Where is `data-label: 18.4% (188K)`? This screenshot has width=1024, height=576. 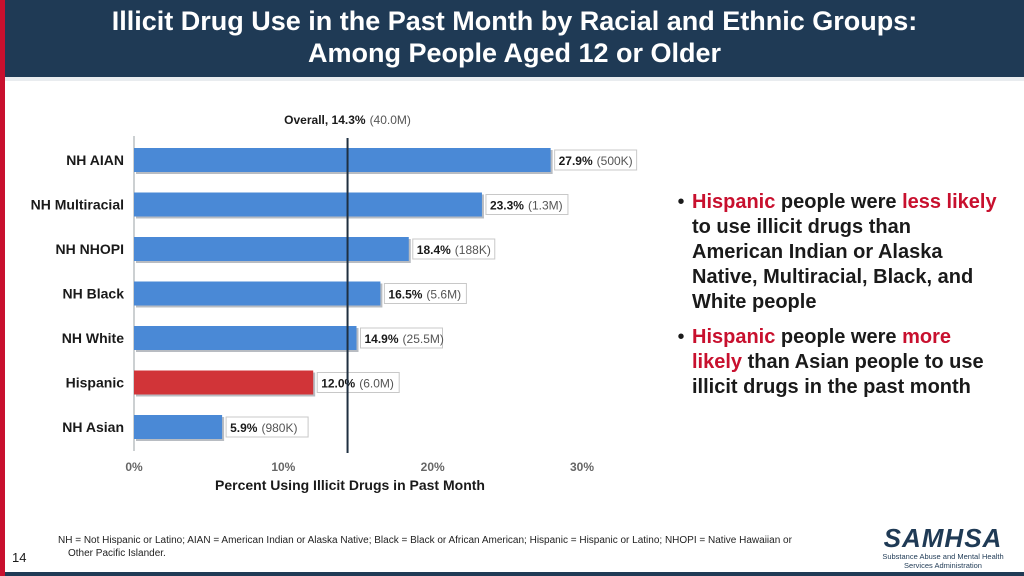
data-label: 18.4% (188K) is located at coordinates (454, 250).